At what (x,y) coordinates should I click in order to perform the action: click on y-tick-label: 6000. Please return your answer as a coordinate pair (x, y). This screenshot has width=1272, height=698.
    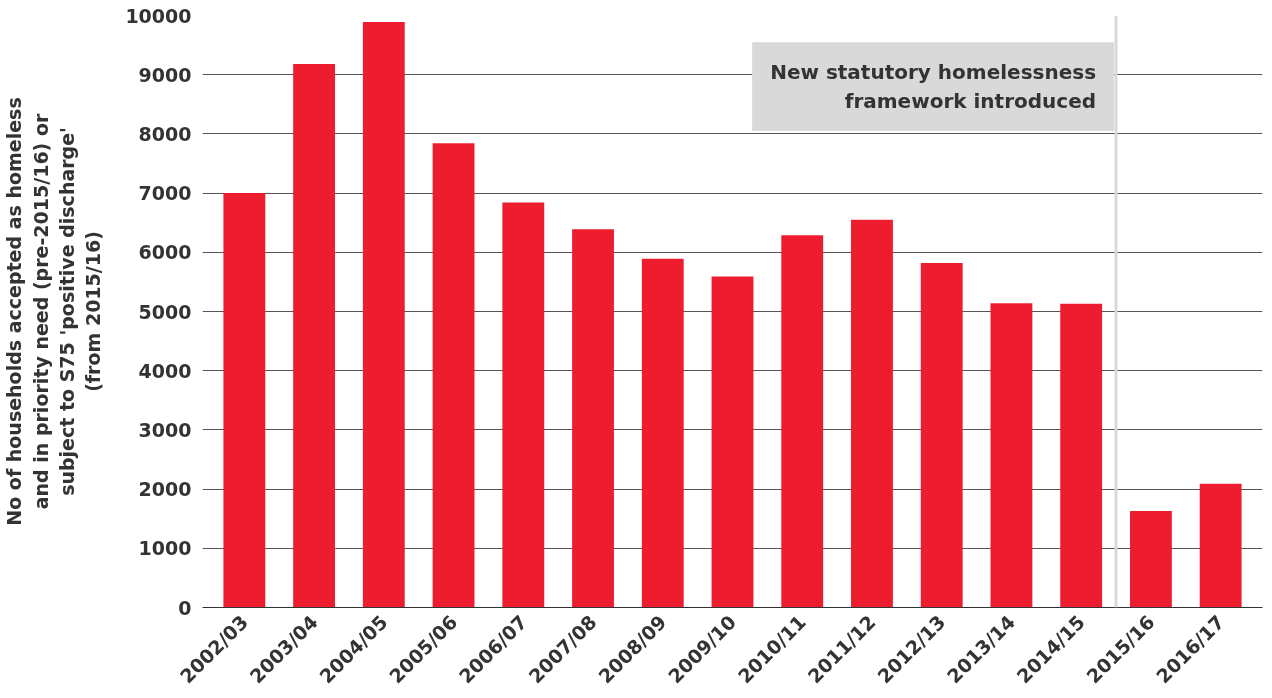
    Looking at the image, I should click on (165, 252).